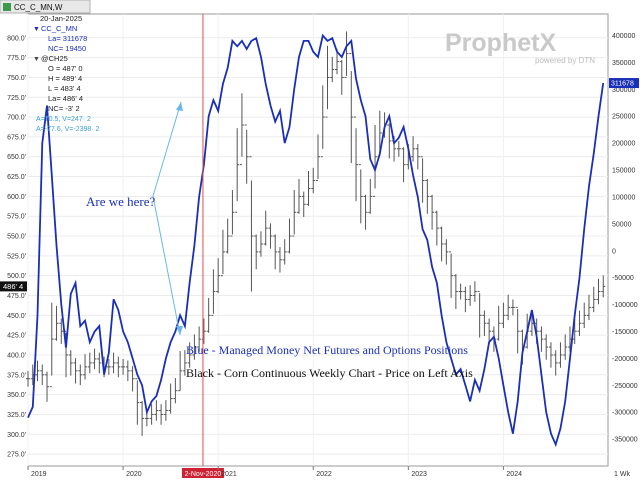  Describe the element at coordinates (16, 455) in the screenshot. I see `left-tick-label-0: 275.0'` at that location.